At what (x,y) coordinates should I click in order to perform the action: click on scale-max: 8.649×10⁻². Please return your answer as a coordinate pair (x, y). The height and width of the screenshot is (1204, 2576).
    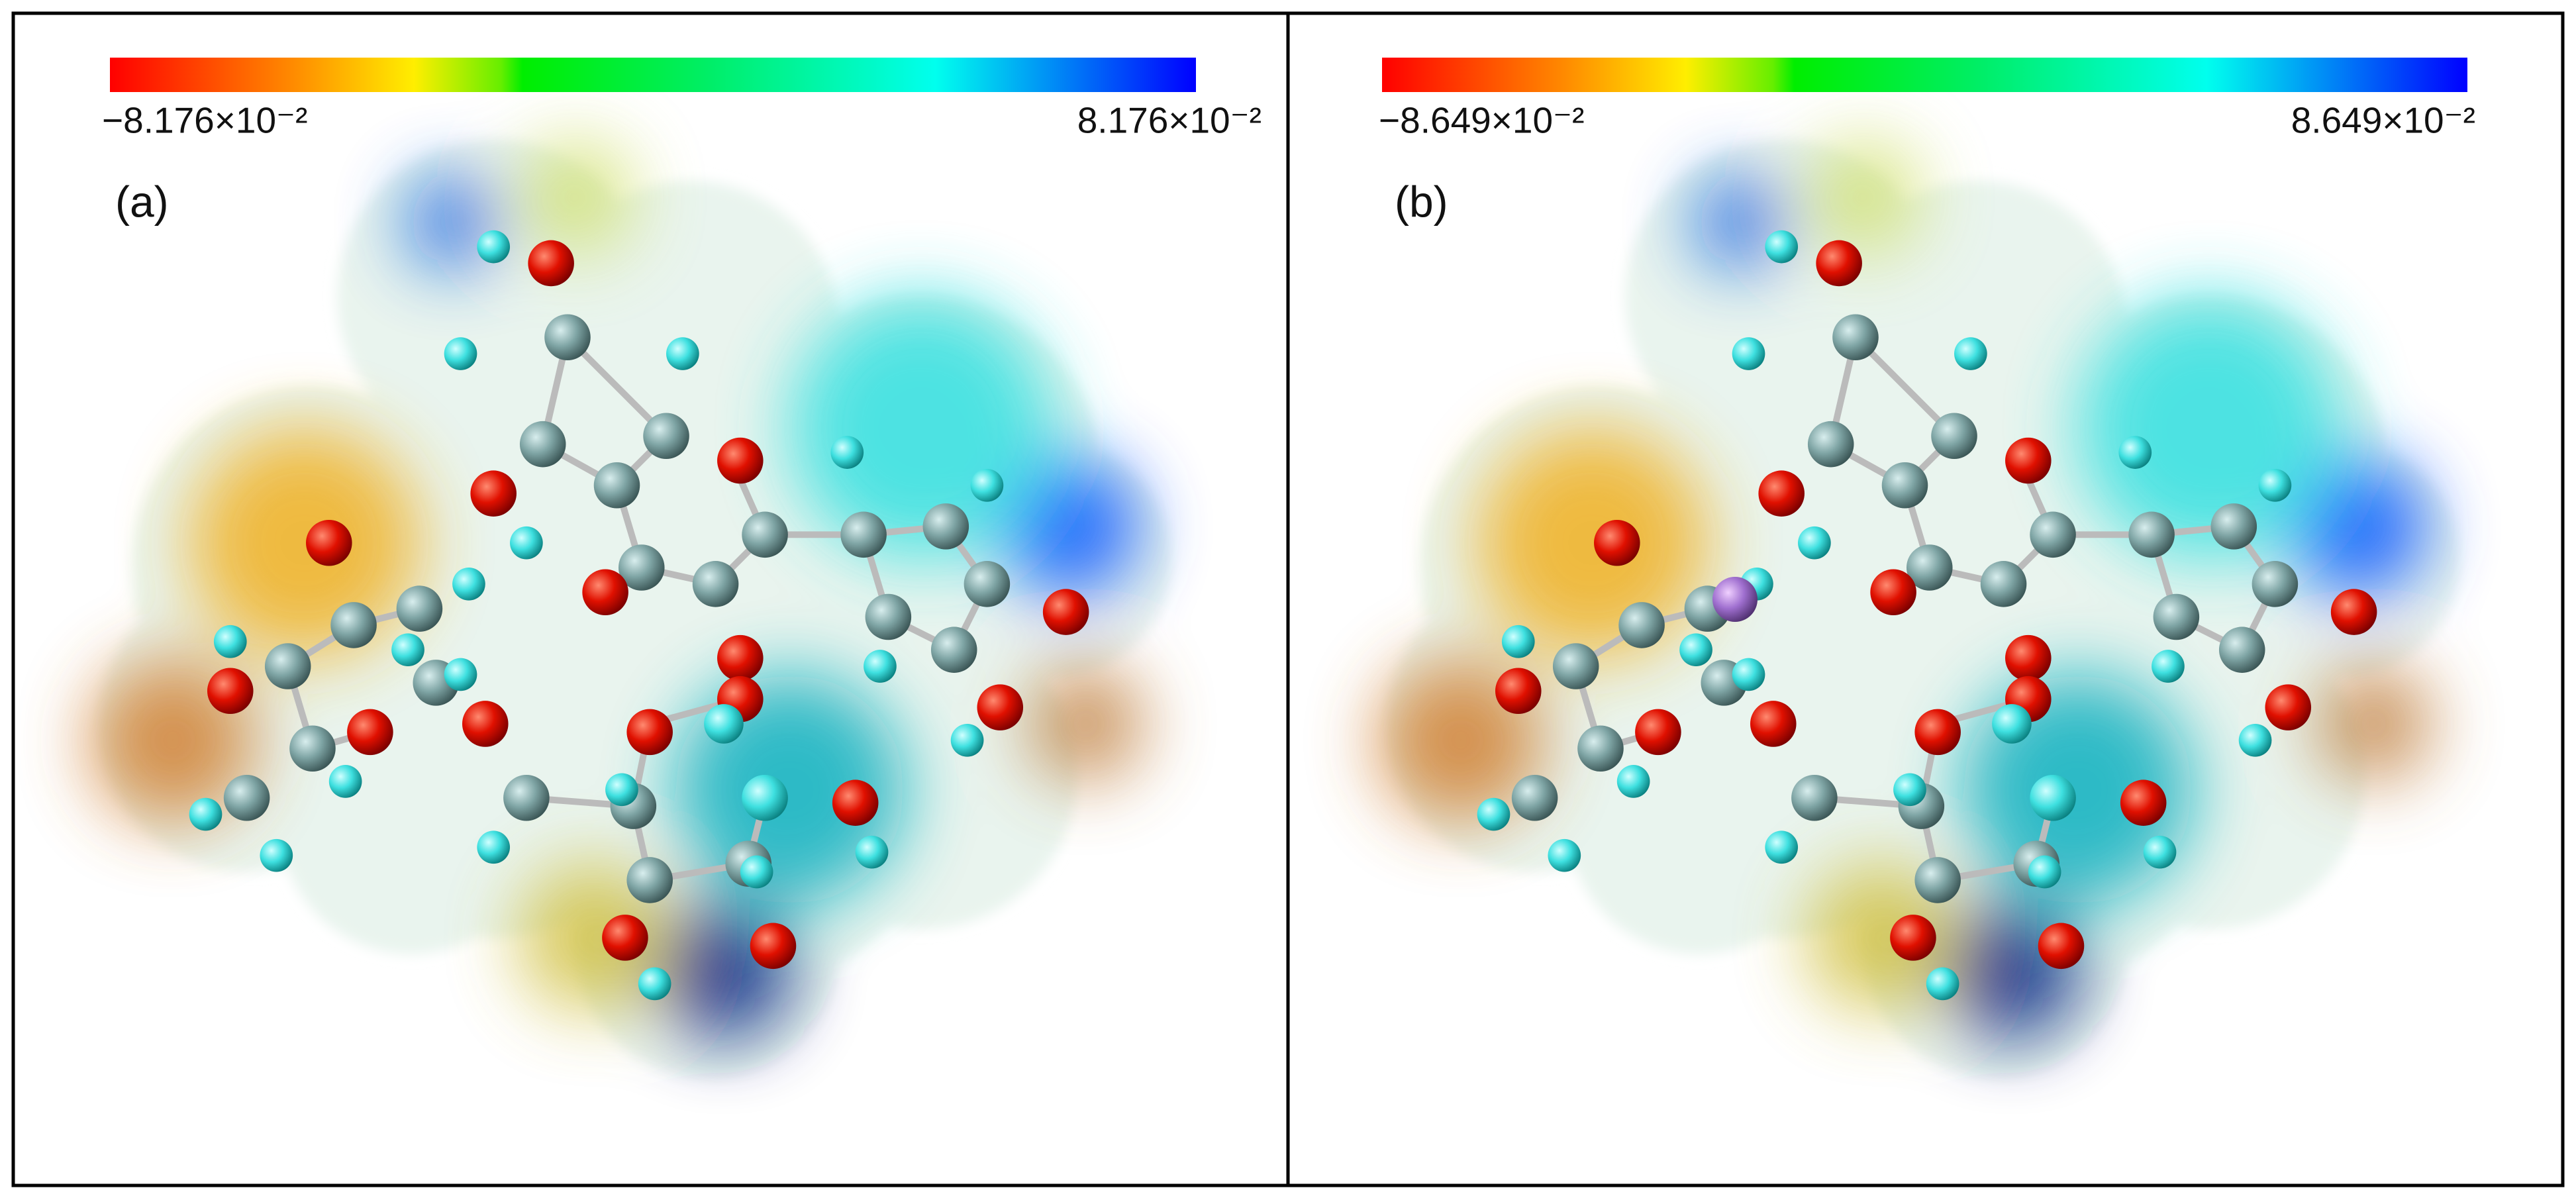
    Looking at the image, I should click on (2383, 120).